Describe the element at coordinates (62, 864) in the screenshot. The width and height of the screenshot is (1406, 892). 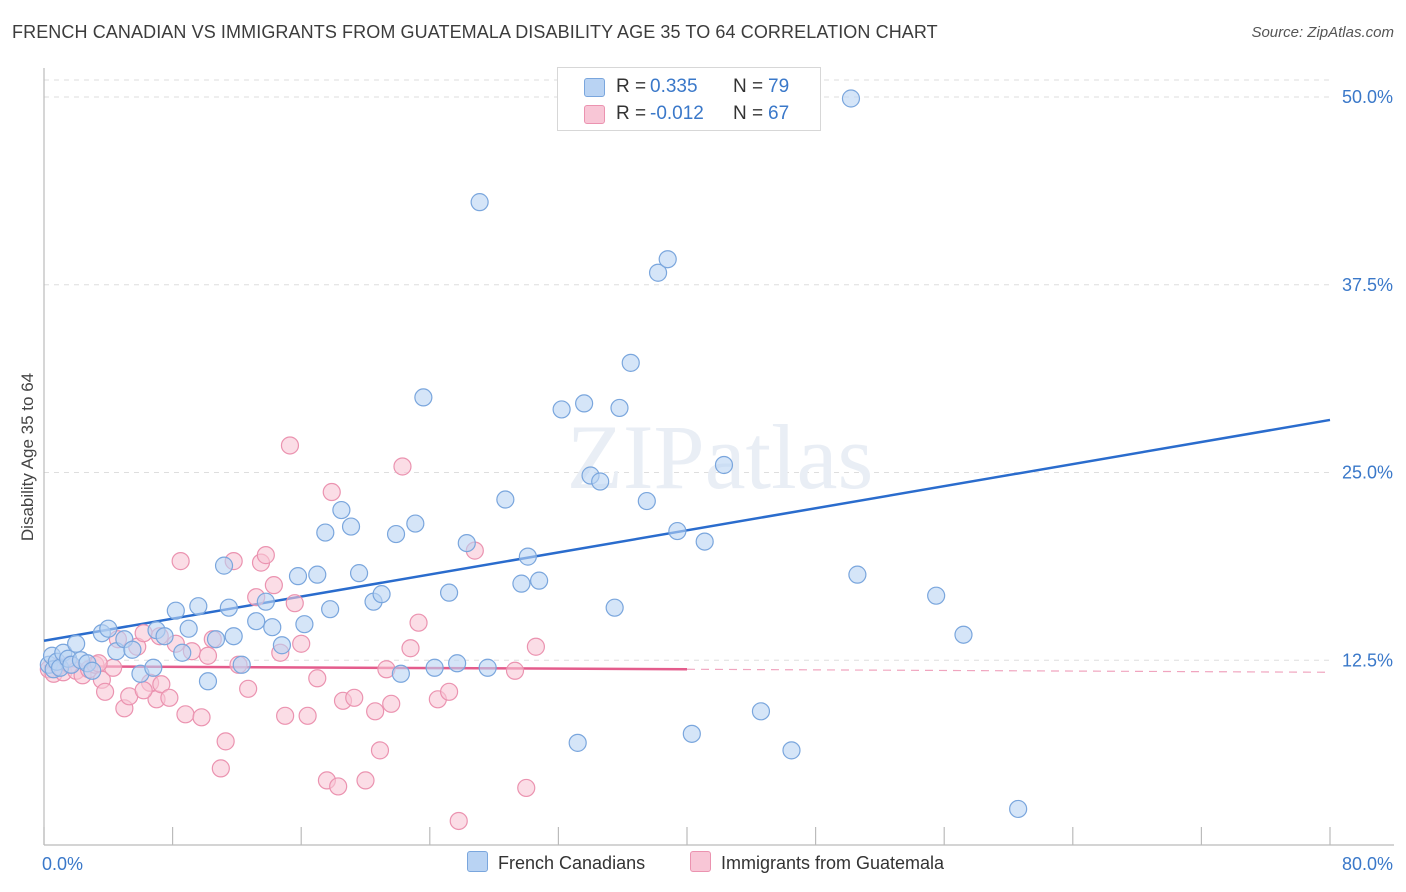
I see `x-tick-label: 0.0%` at that location.